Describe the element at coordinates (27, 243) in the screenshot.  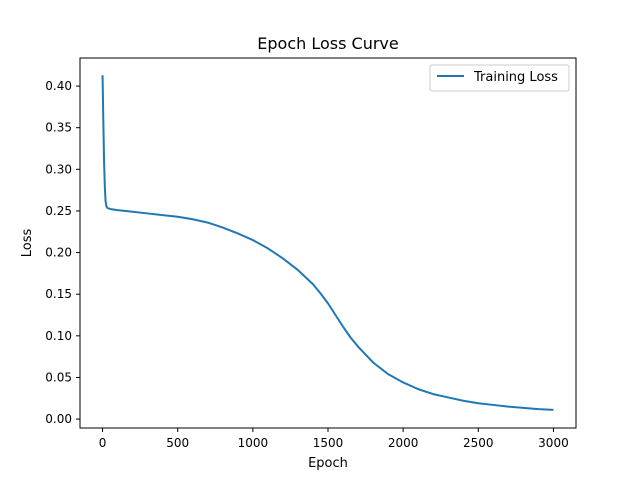
I see `y-axis-label: Loss` at that location.